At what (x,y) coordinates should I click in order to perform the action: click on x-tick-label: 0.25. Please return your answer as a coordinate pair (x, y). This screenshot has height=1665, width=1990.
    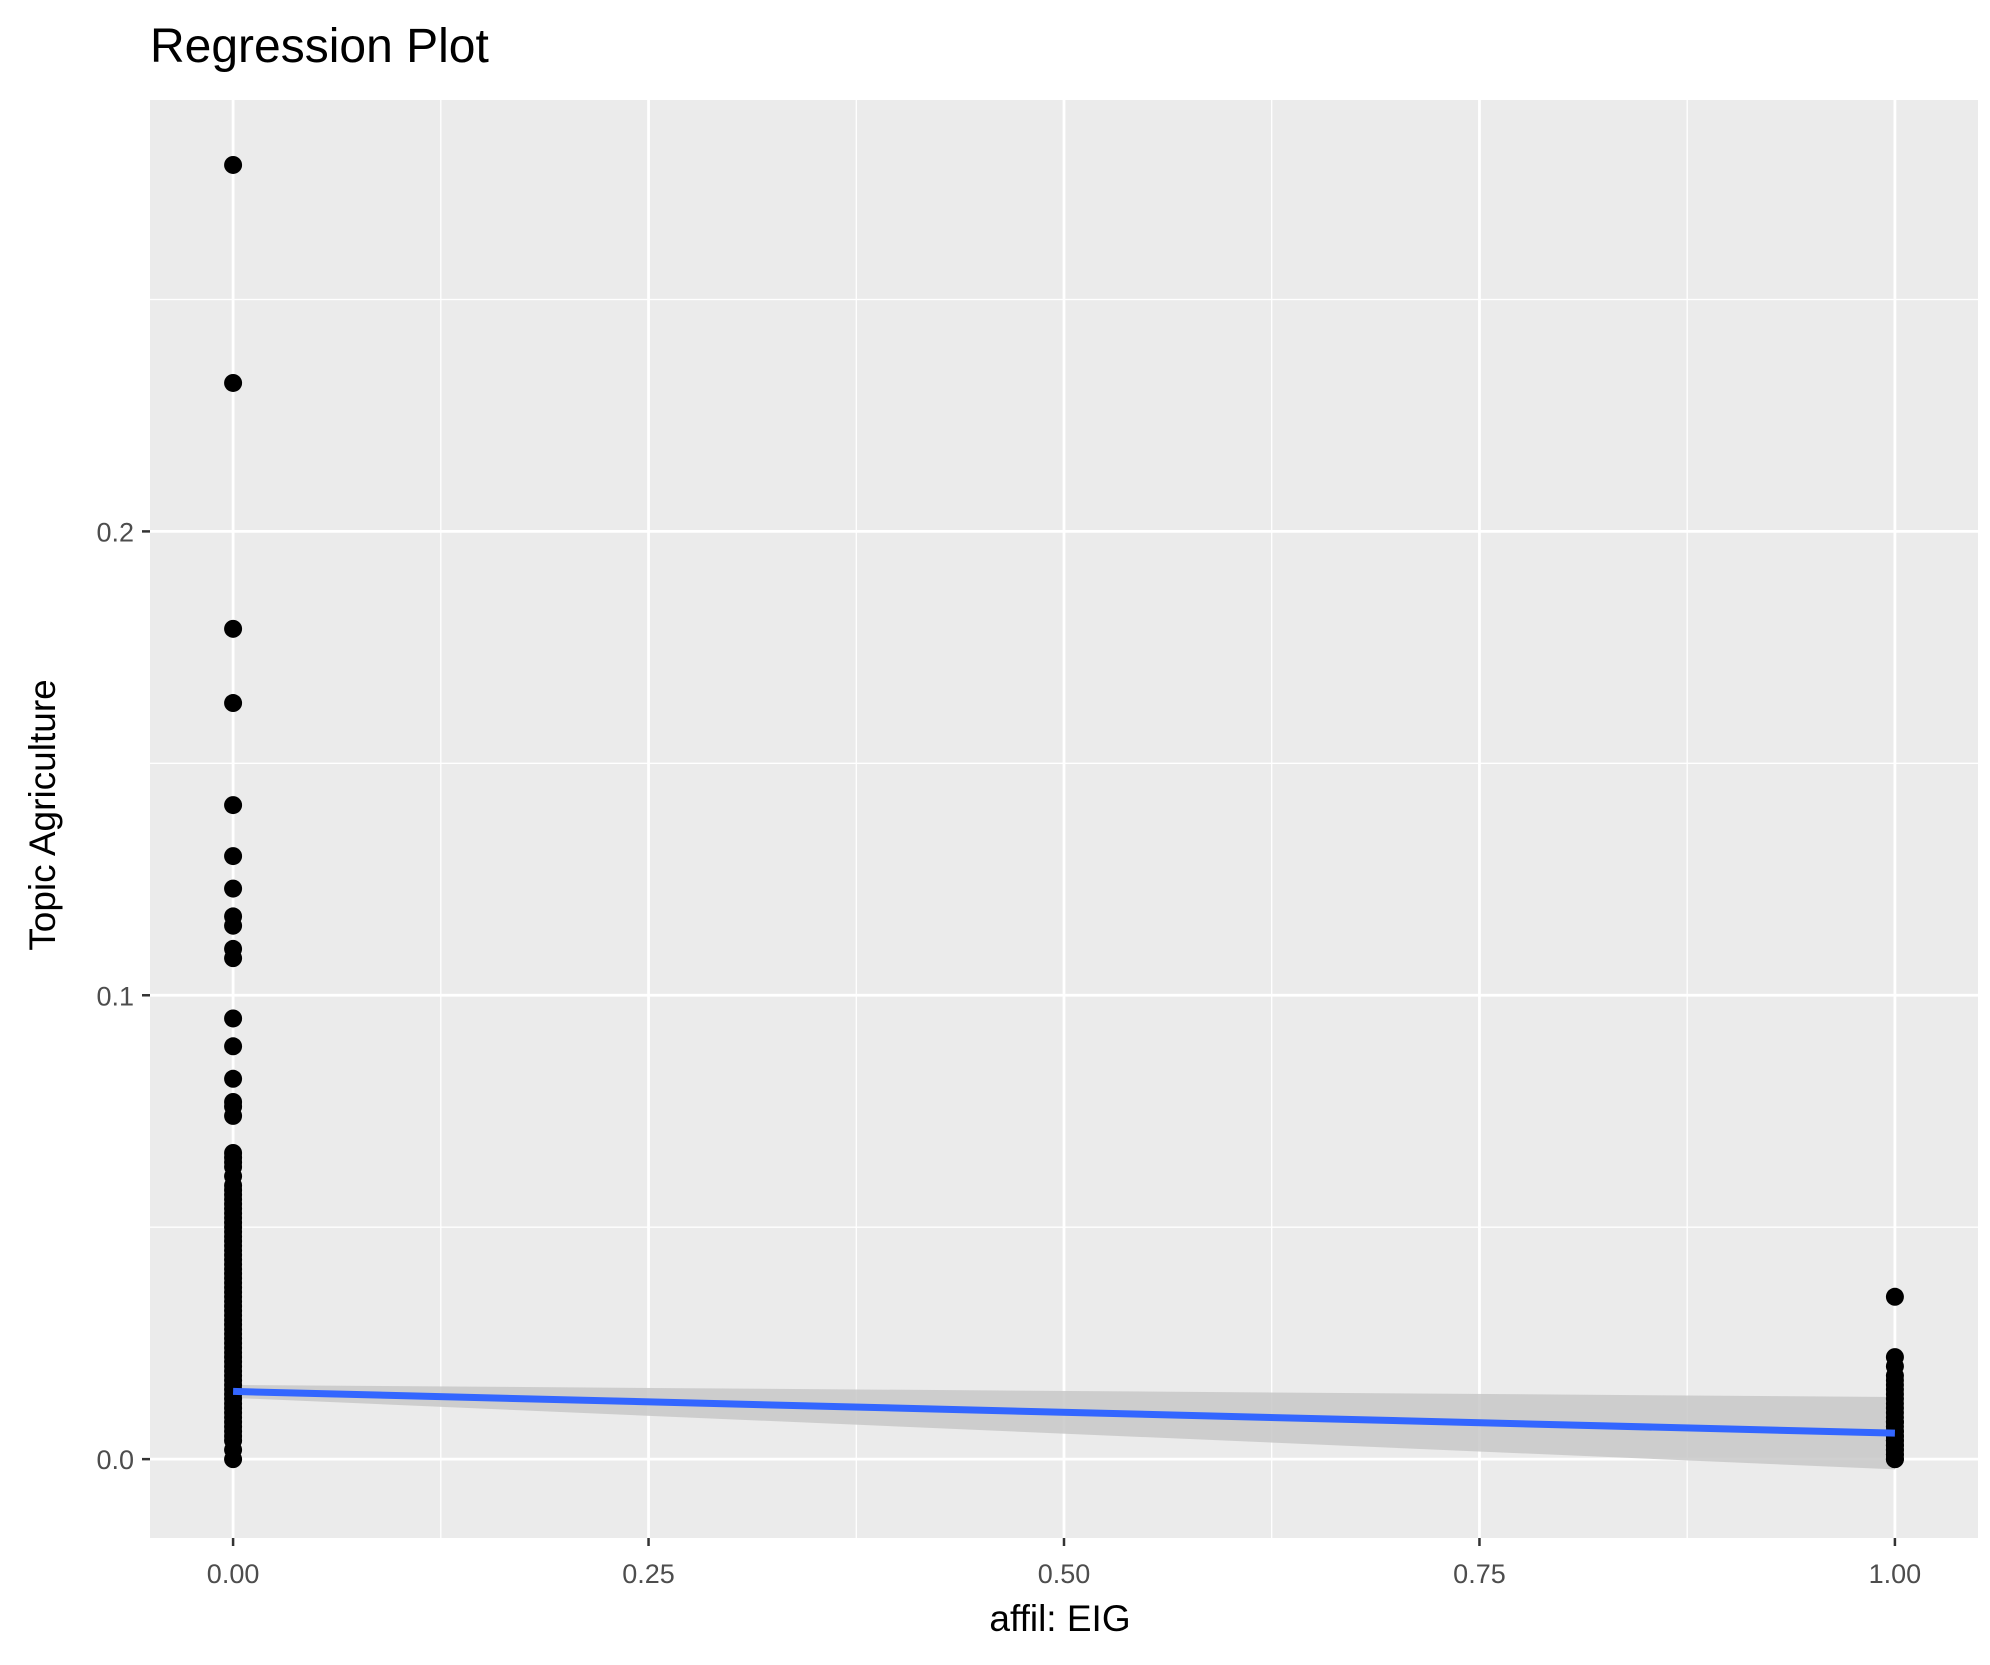
    Looking at the image, I should click on (648, 1574).